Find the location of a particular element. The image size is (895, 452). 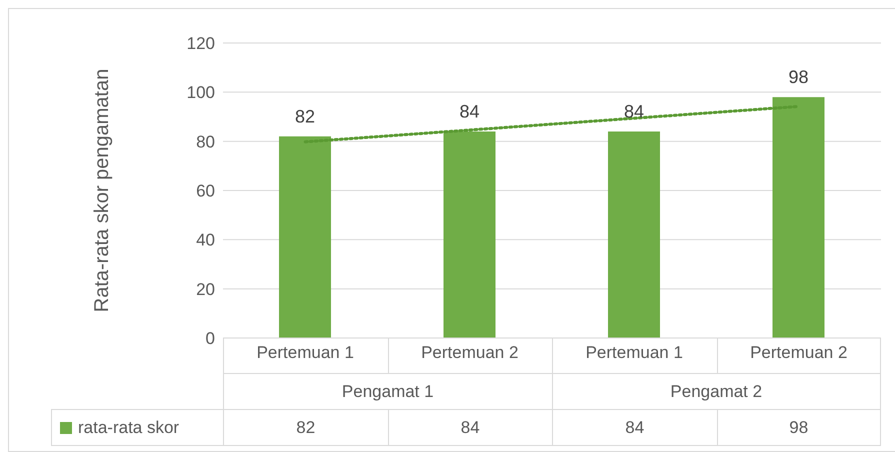

data-label: 98 is located at coordinates (798, 77).